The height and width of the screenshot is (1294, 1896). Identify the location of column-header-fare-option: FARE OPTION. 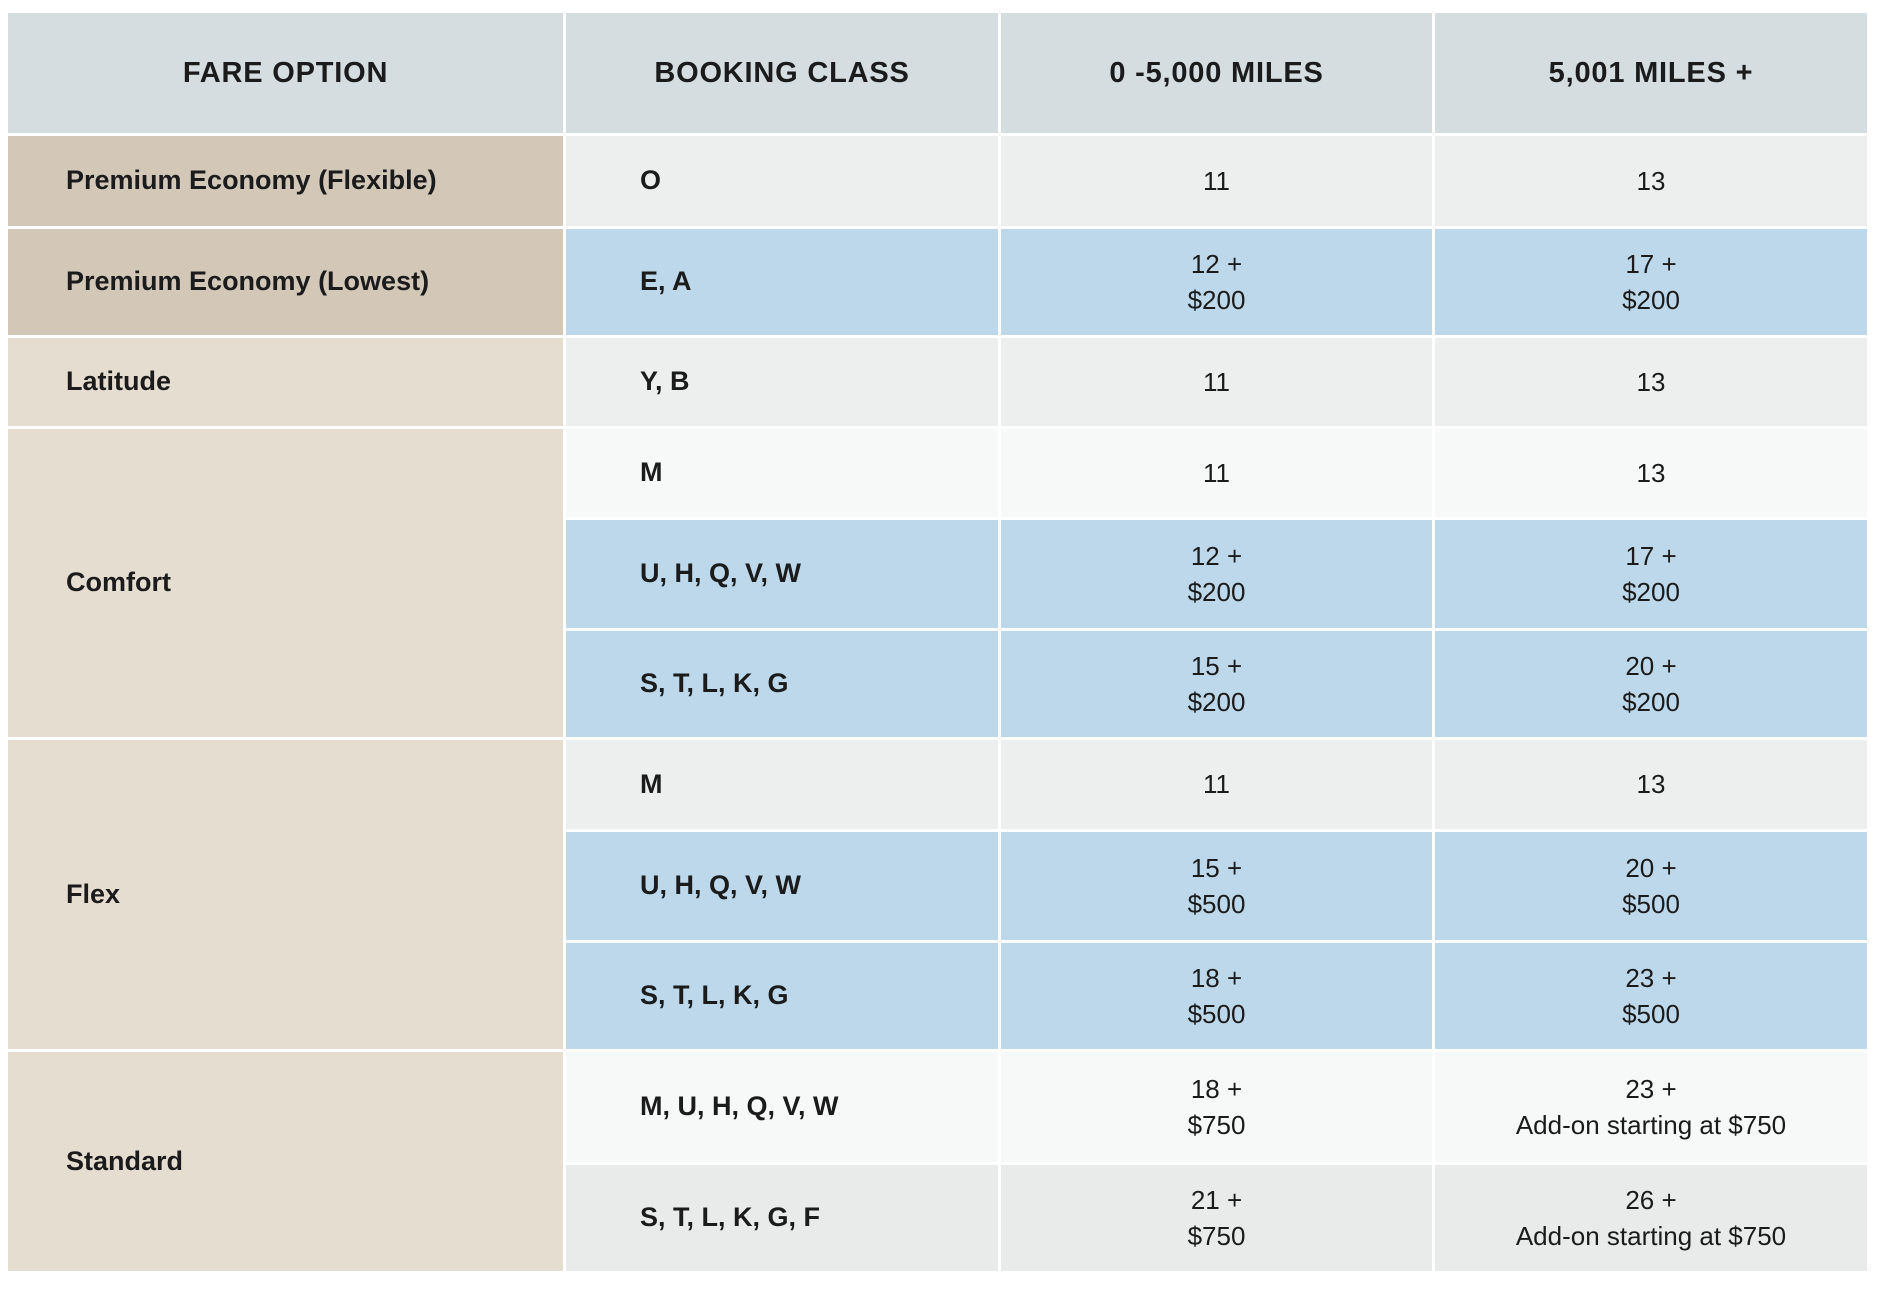
(285, 73).